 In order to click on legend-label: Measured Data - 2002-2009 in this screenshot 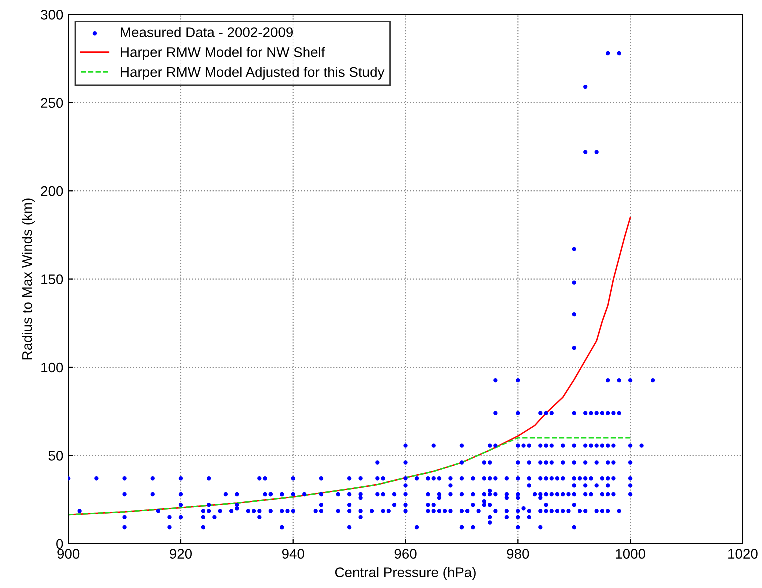, I will do `click(207, 32)`.